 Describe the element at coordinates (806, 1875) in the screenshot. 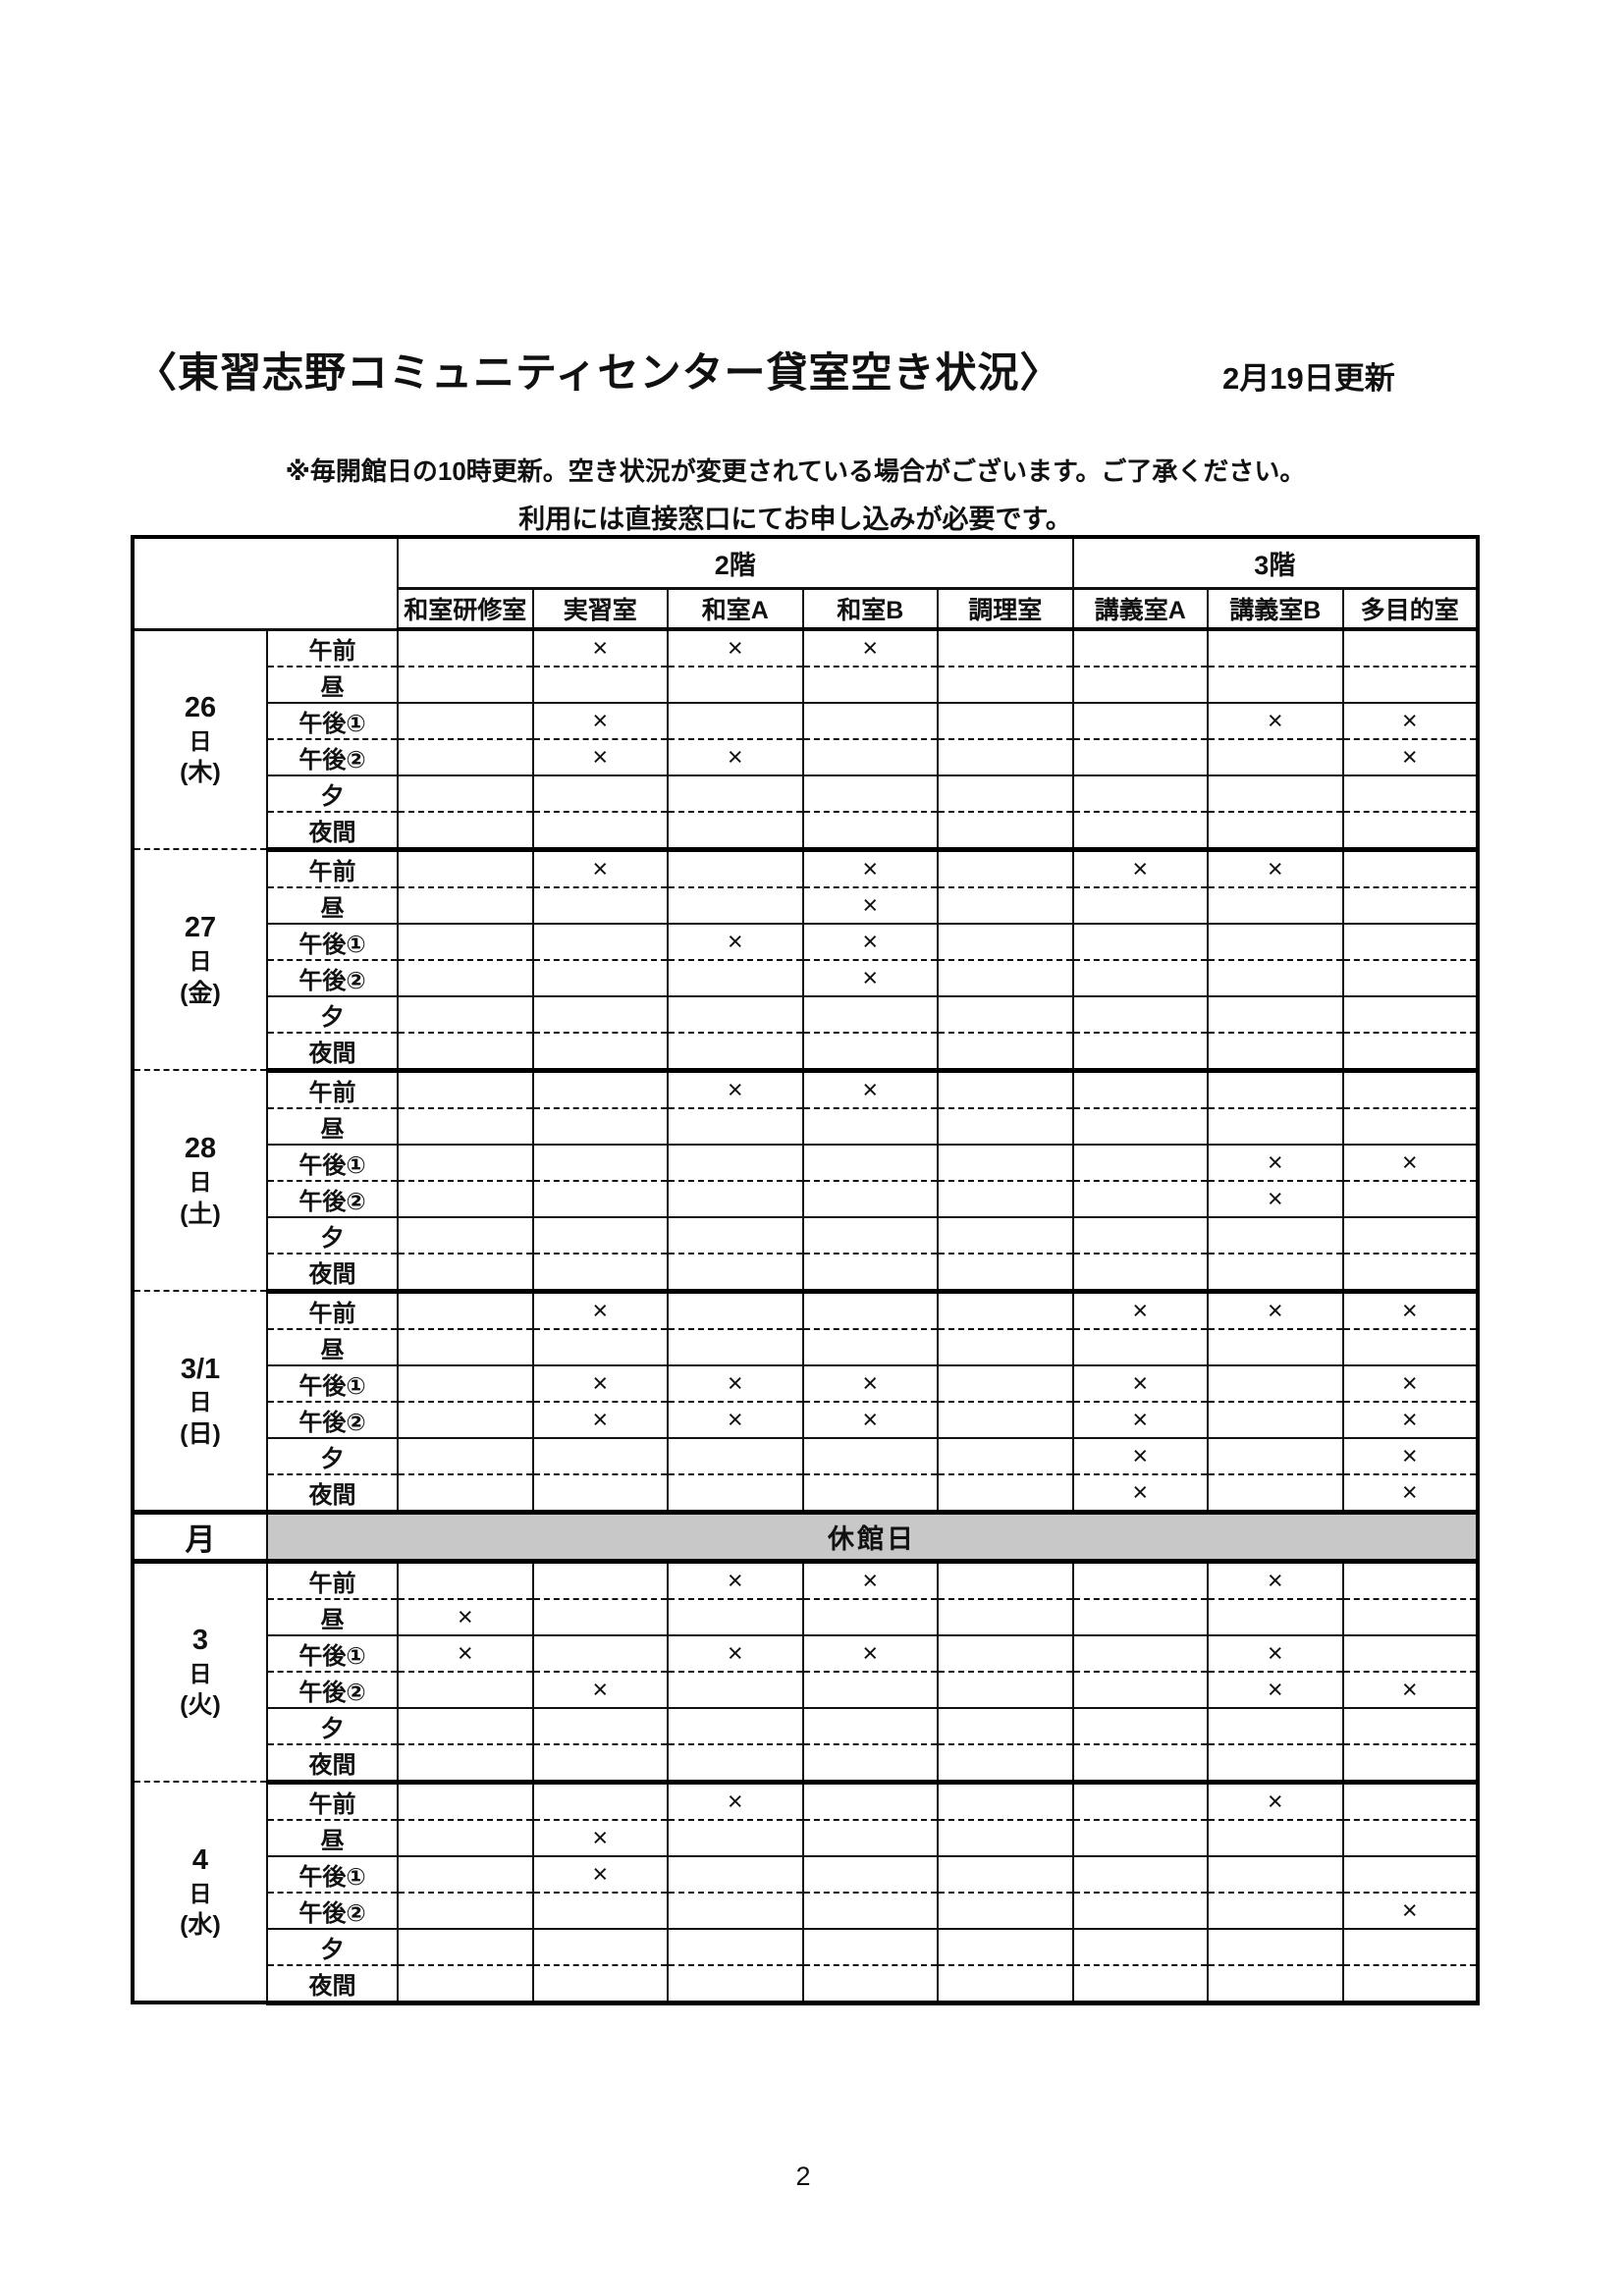

I see `time-slot-row: 午後① ×` at that location.